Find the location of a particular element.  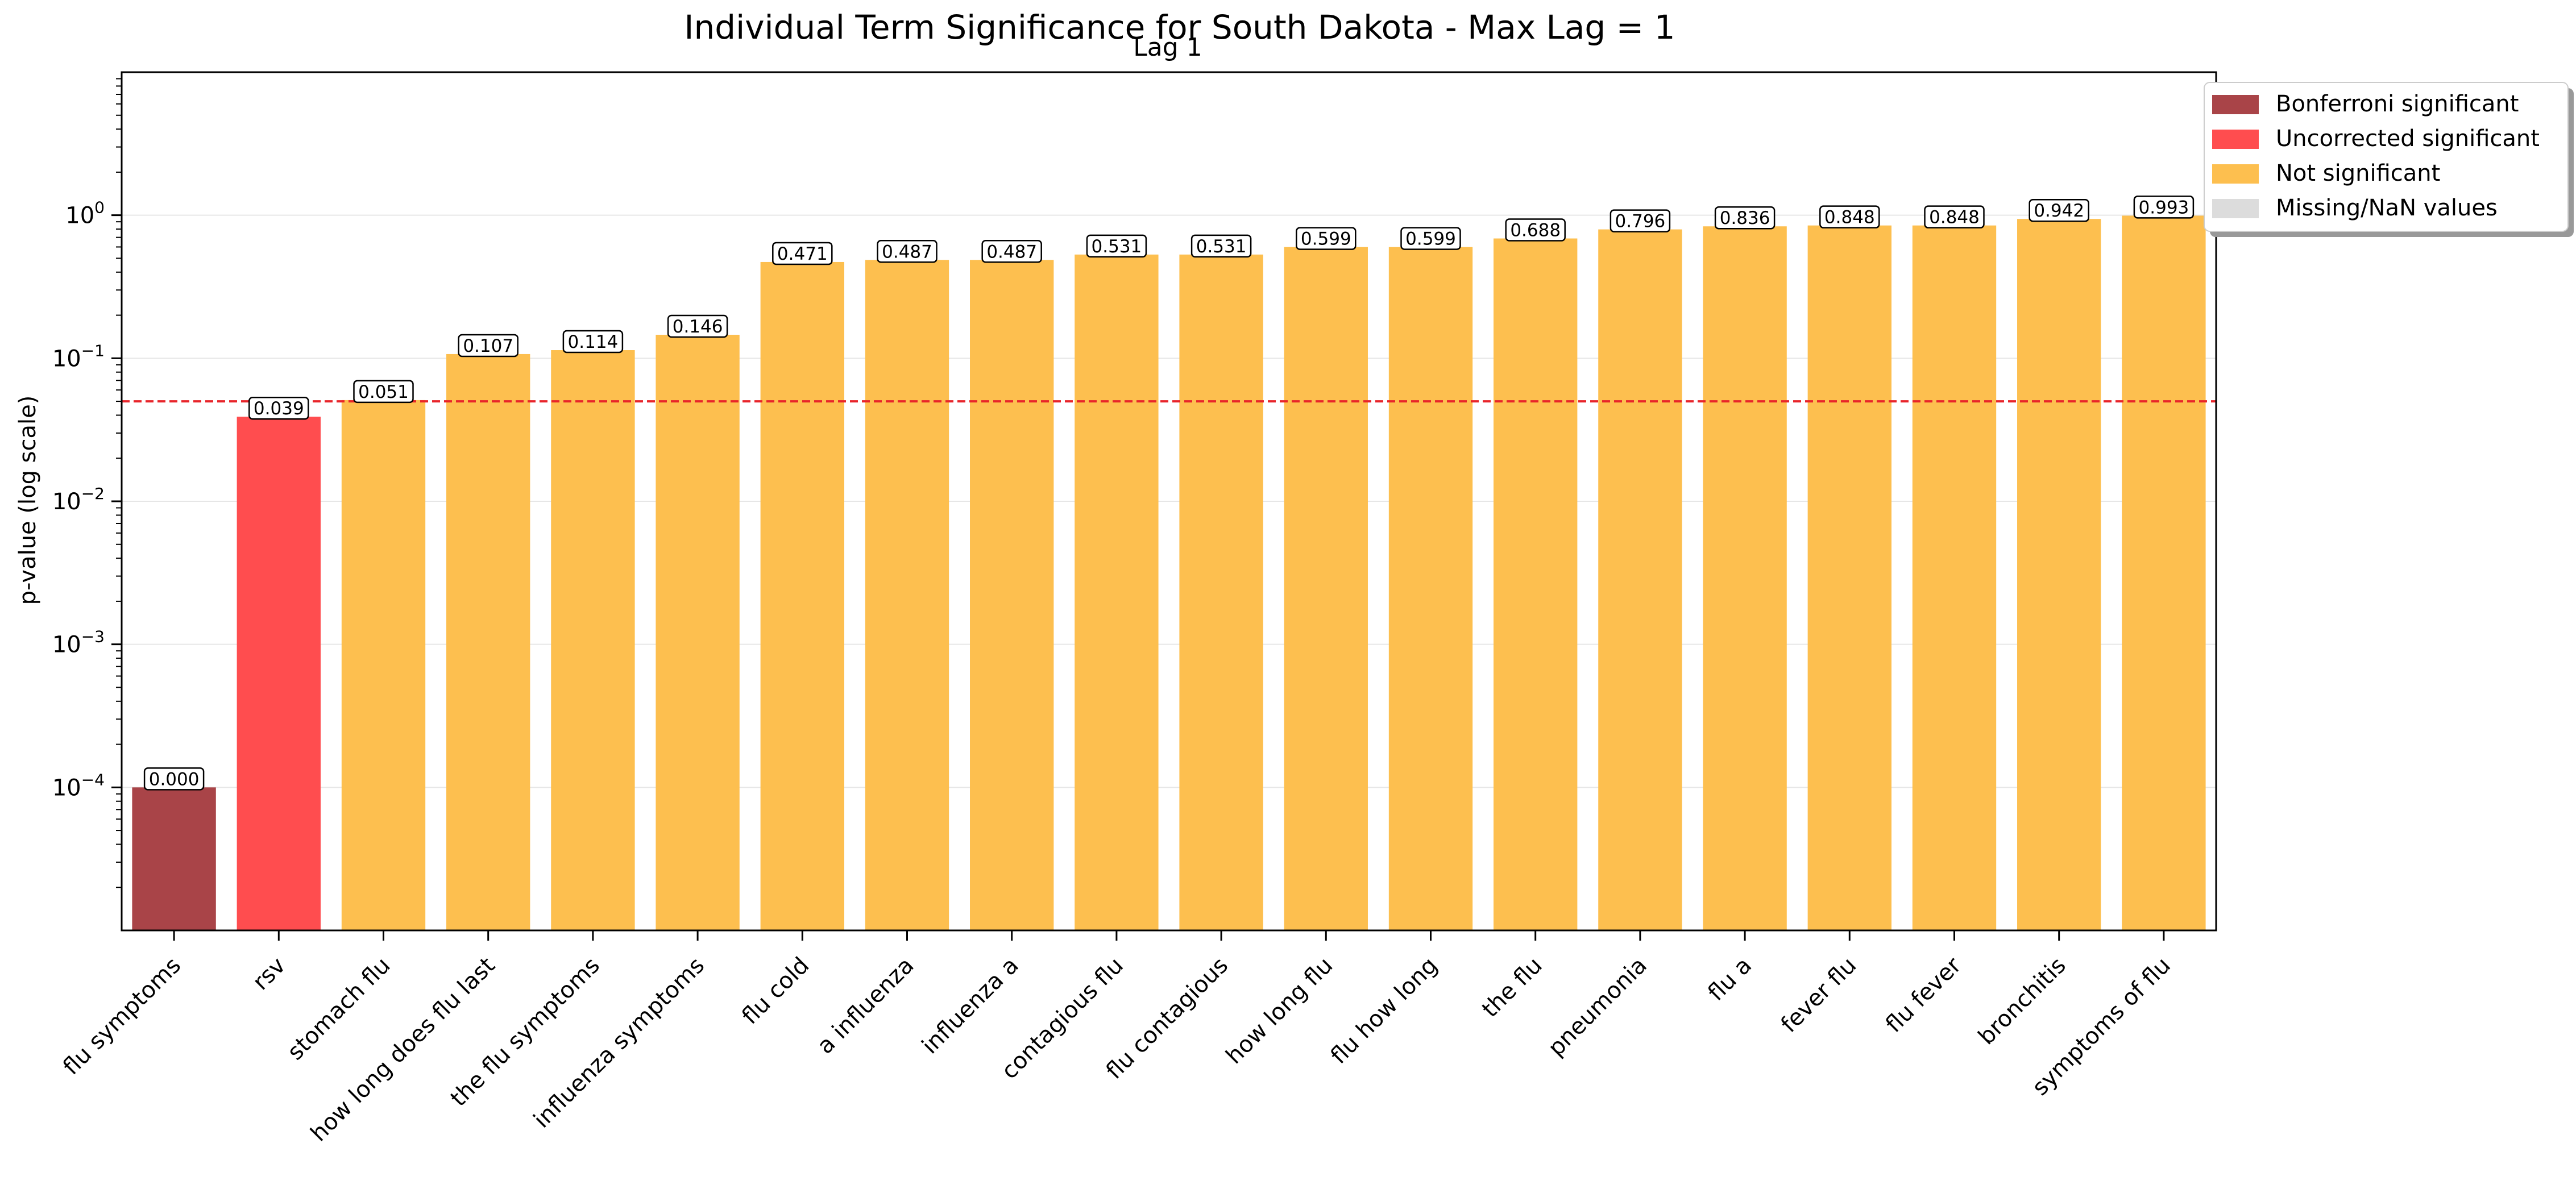

legend-swatch-uncorrected is located at coordinates (2235, 139).